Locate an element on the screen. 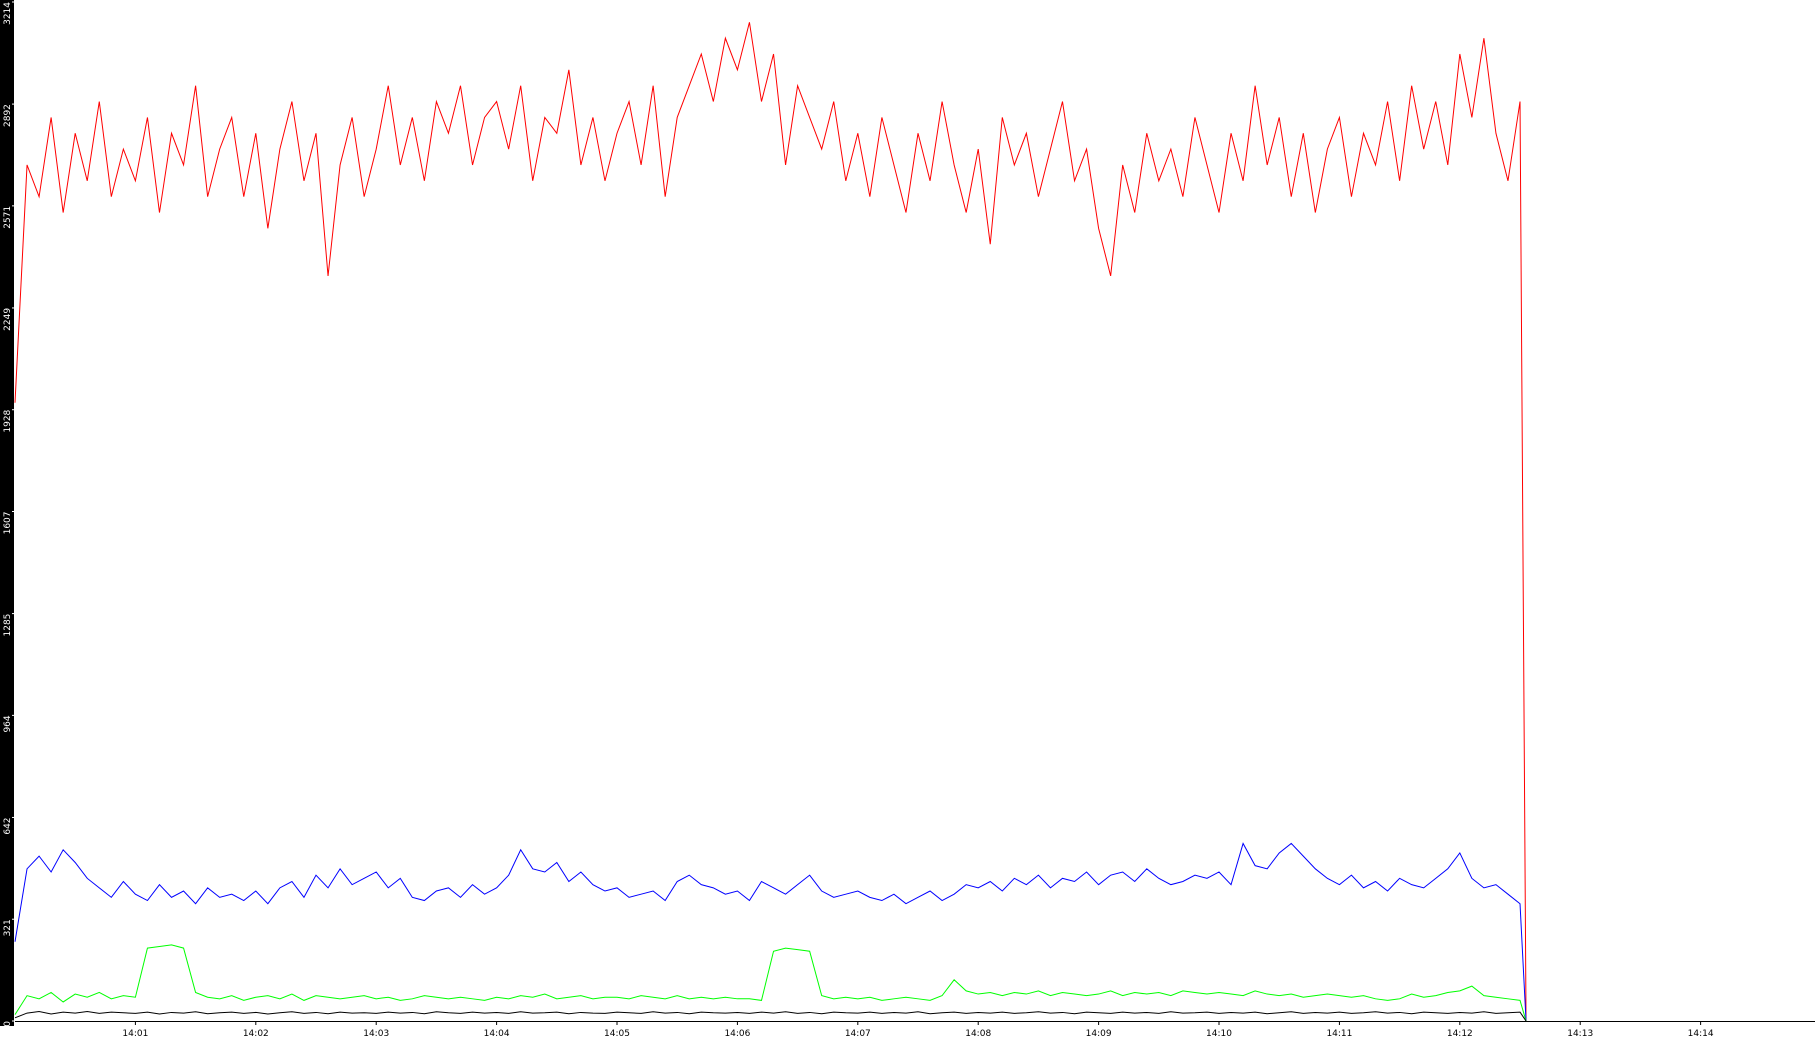 The height and width of the screenshot is (1039, 1815). x-tick-label: 14:02 is located at coordinates (256, 1034).